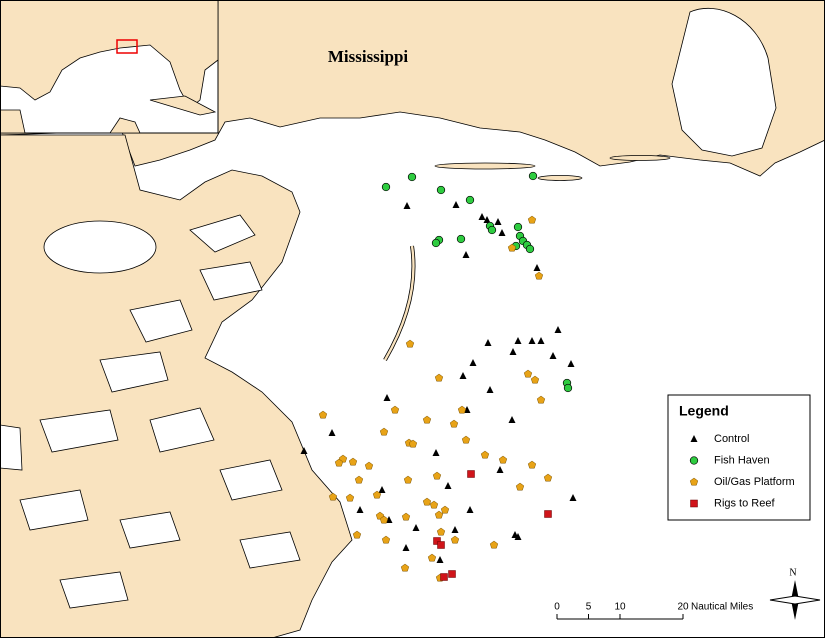  I want to click on legend-item: Control, so click(731, 439).